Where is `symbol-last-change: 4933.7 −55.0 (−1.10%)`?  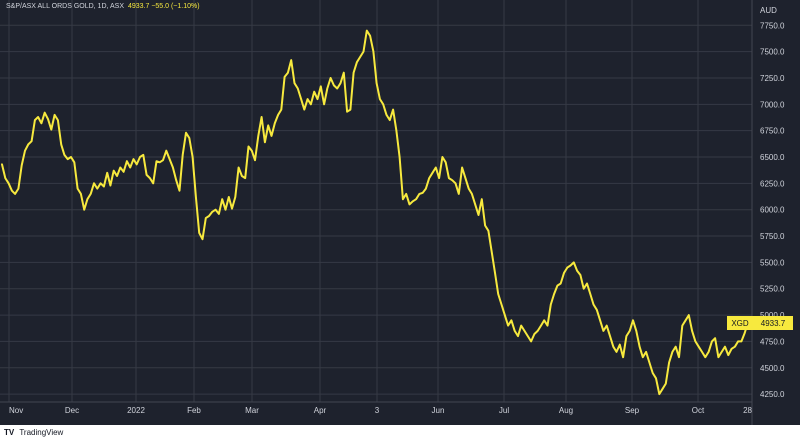 symbol-last-change: 4933.7 −55.0 (−1.10%) is located at coordinates (163, 6).